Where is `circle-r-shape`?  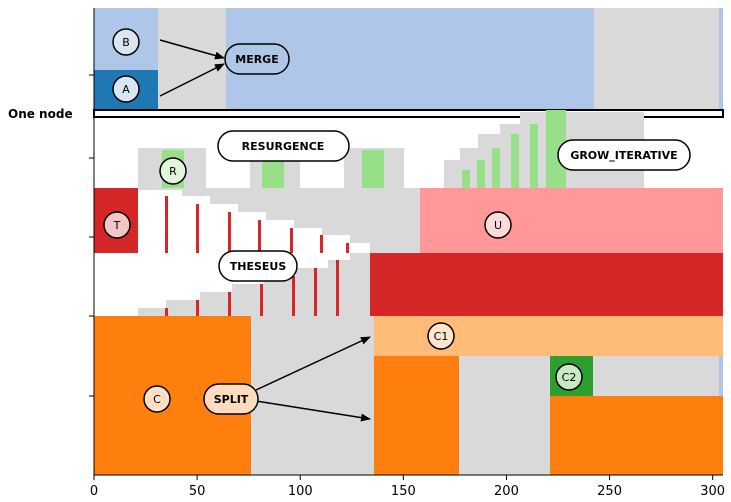 circle-r-shape is located at coordinates (173, 171).